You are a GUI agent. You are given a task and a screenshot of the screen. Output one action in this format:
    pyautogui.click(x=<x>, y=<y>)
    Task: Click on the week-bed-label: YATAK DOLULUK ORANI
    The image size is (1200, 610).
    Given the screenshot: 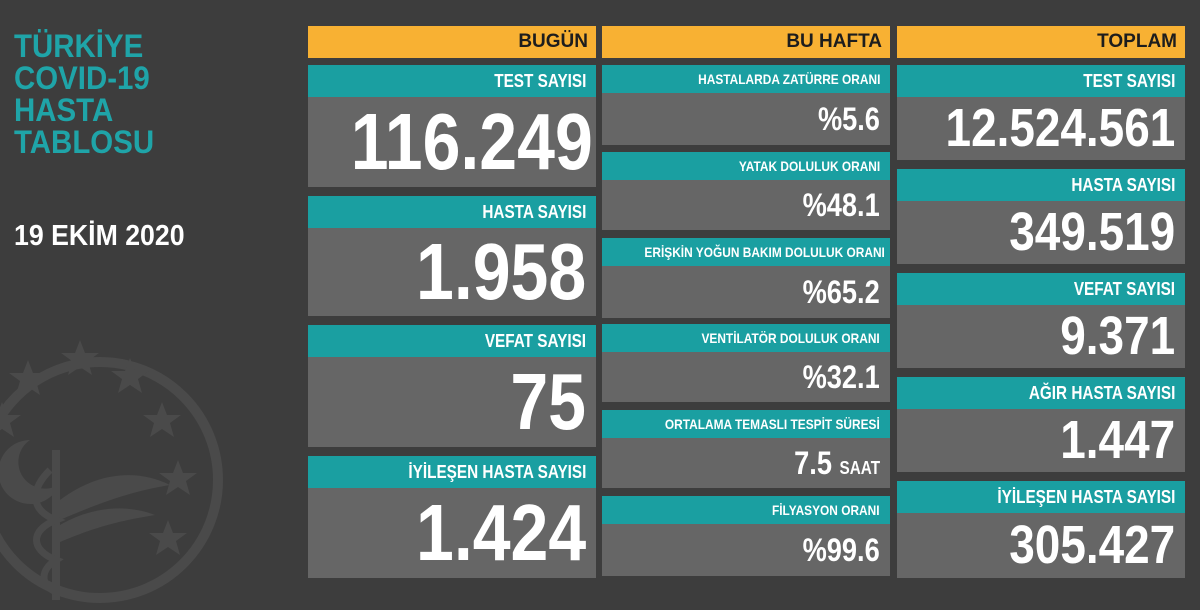 What is the action you would take?
    pyautogui.click(x=809, y=166)
    